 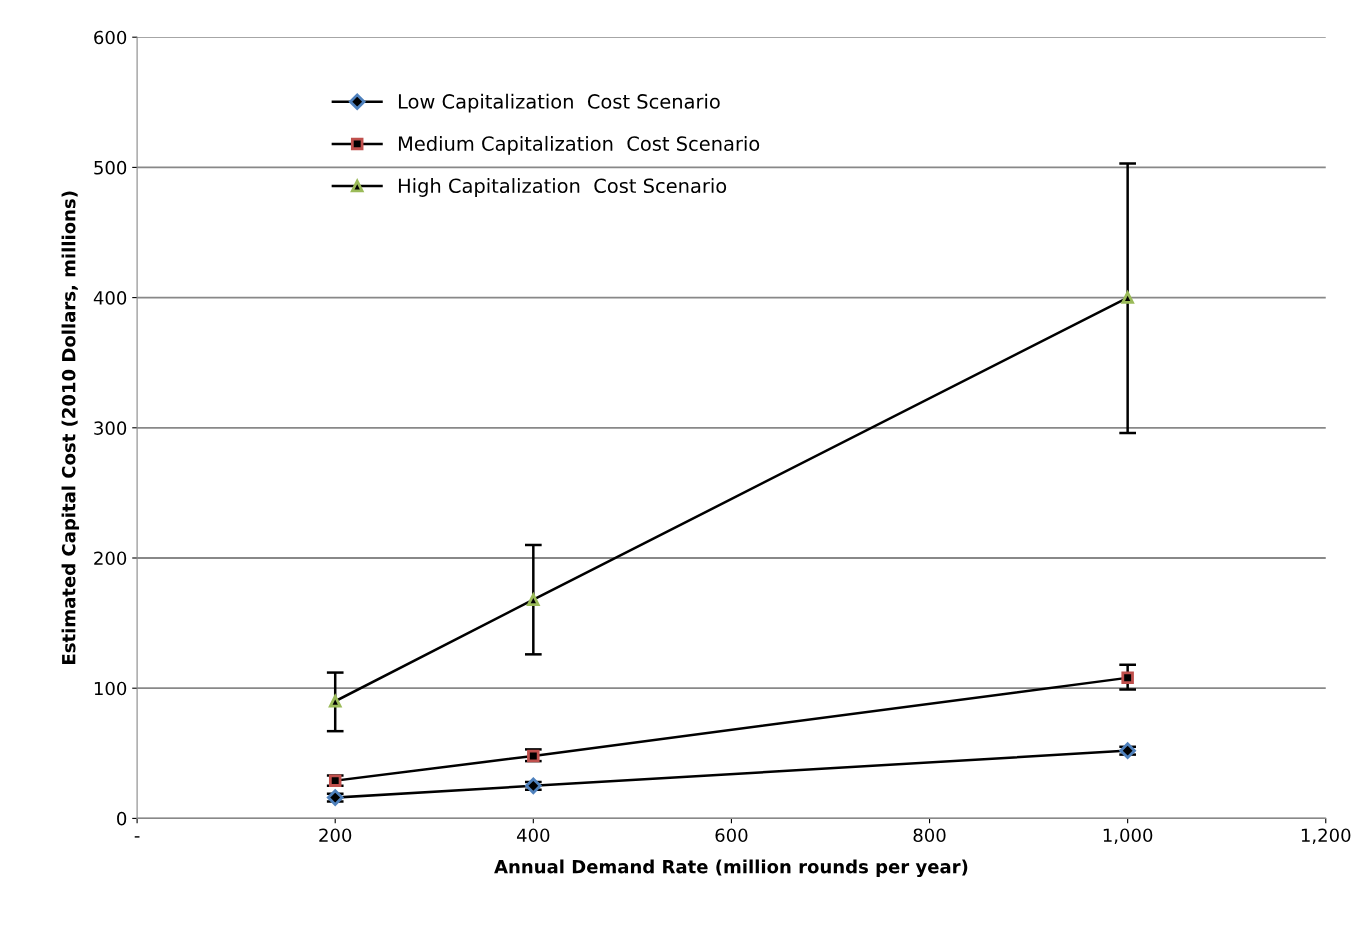 What do you see at coordinates (137, 837) in the screenshot?
I see `x-tick-label: -` at bounding box center [137, 837].